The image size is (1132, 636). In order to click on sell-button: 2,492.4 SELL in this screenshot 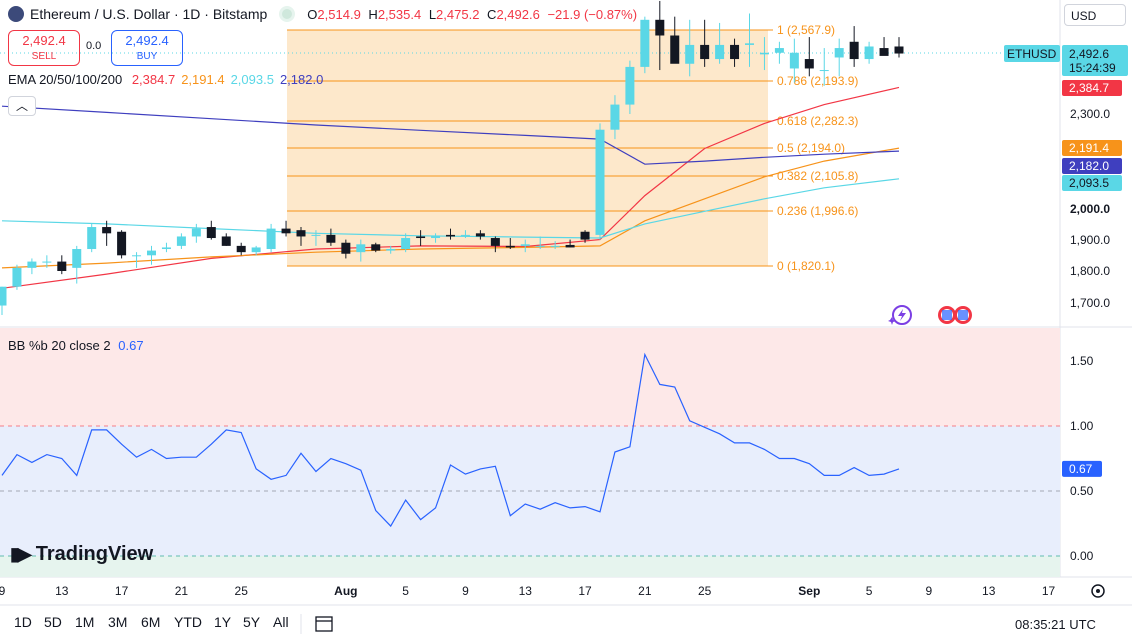, I will do `click(44, 48)`.